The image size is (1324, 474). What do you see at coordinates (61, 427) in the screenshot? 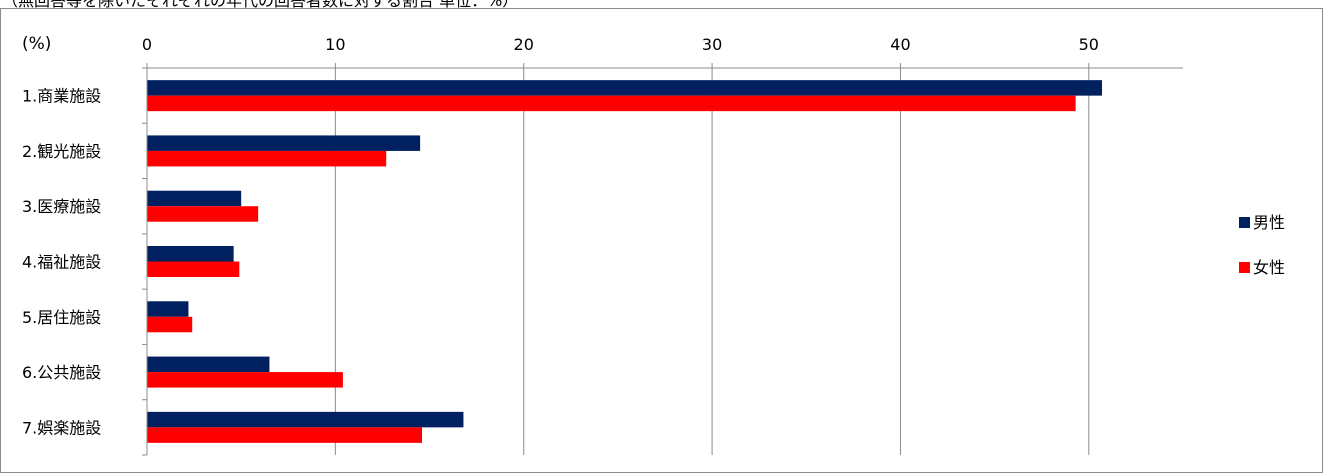
I see `category-label: 7.娯楽施設` at bounding box center [61, 427].